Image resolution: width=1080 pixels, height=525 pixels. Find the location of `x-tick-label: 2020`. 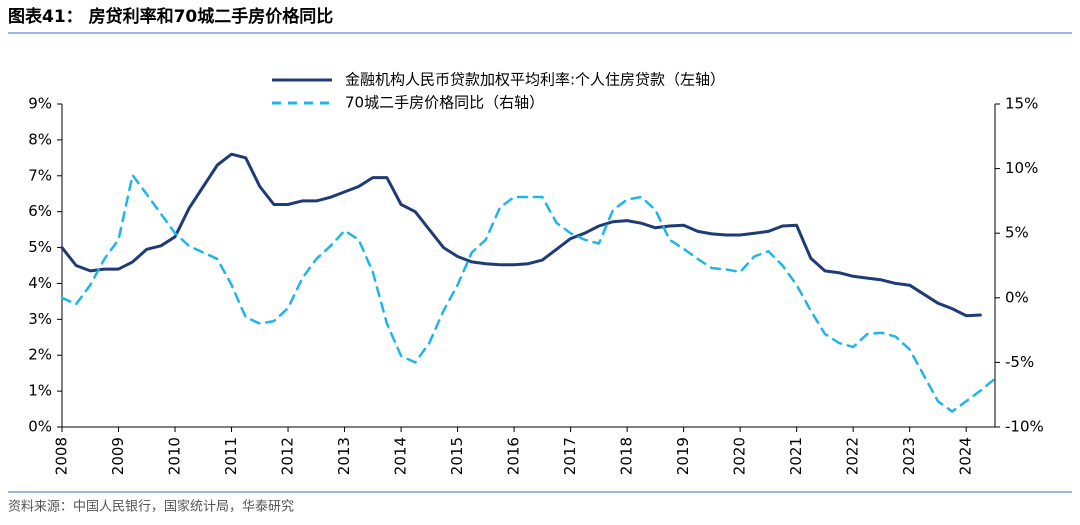

x-tick-label: 2020 is located at coordinates (740, 456).